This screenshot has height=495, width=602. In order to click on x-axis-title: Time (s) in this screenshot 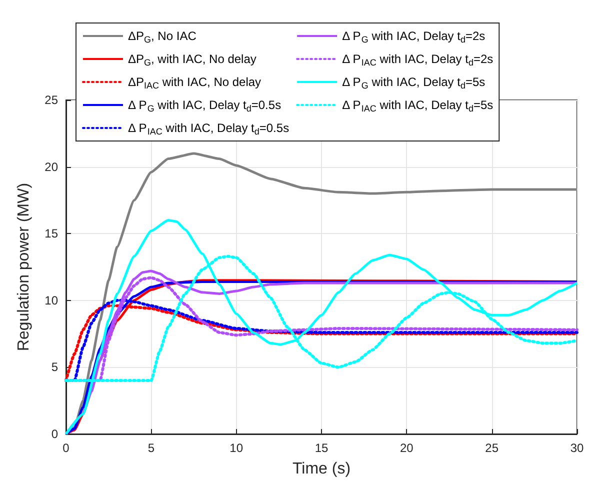, I will do `click(321, 469)`.